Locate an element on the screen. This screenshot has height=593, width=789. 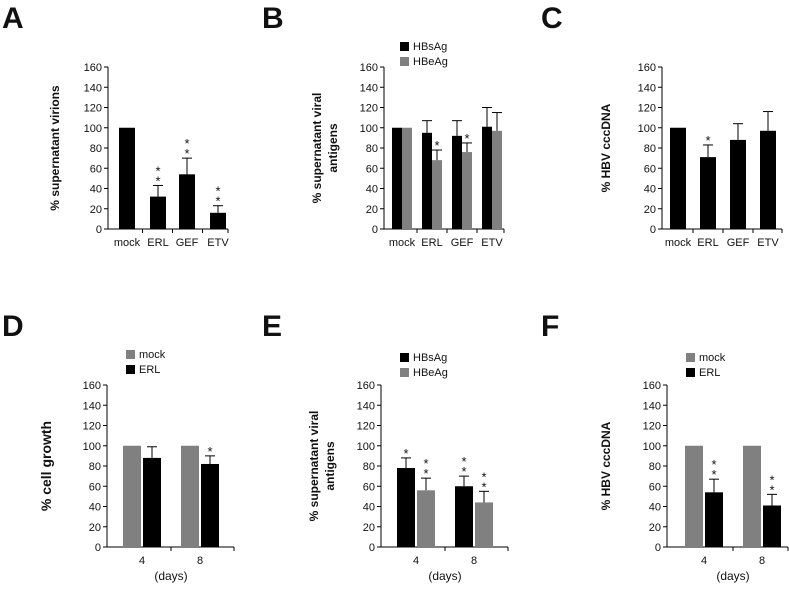
bar-cccdna-mock is located at coordinates (678, 178).